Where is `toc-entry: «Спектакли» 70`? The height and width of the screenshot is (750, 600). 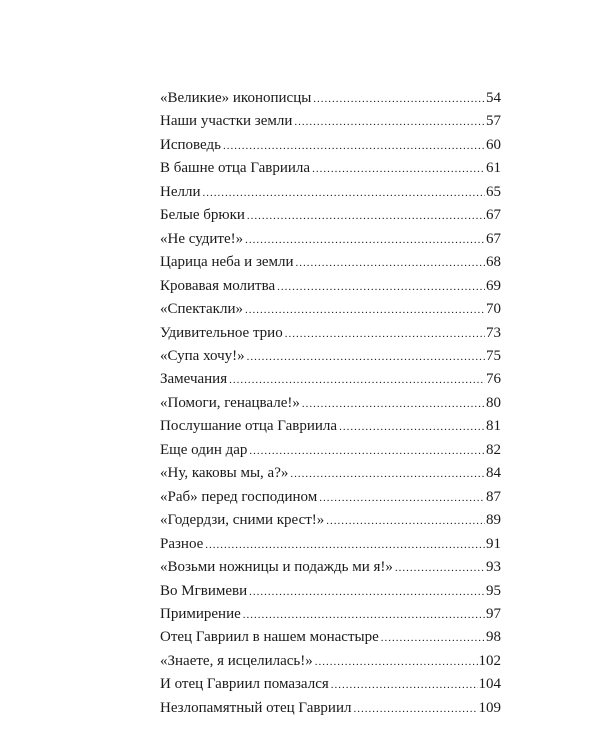 toc-entry: «Спектакли» 70 is located at coordinates (330, 309).